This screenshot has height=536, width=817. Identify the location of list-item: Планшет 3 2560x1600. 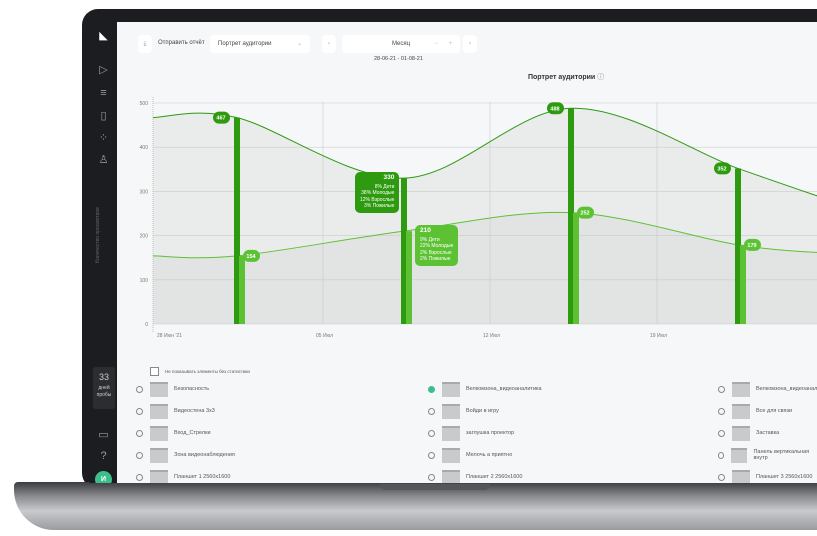
(765, 476).